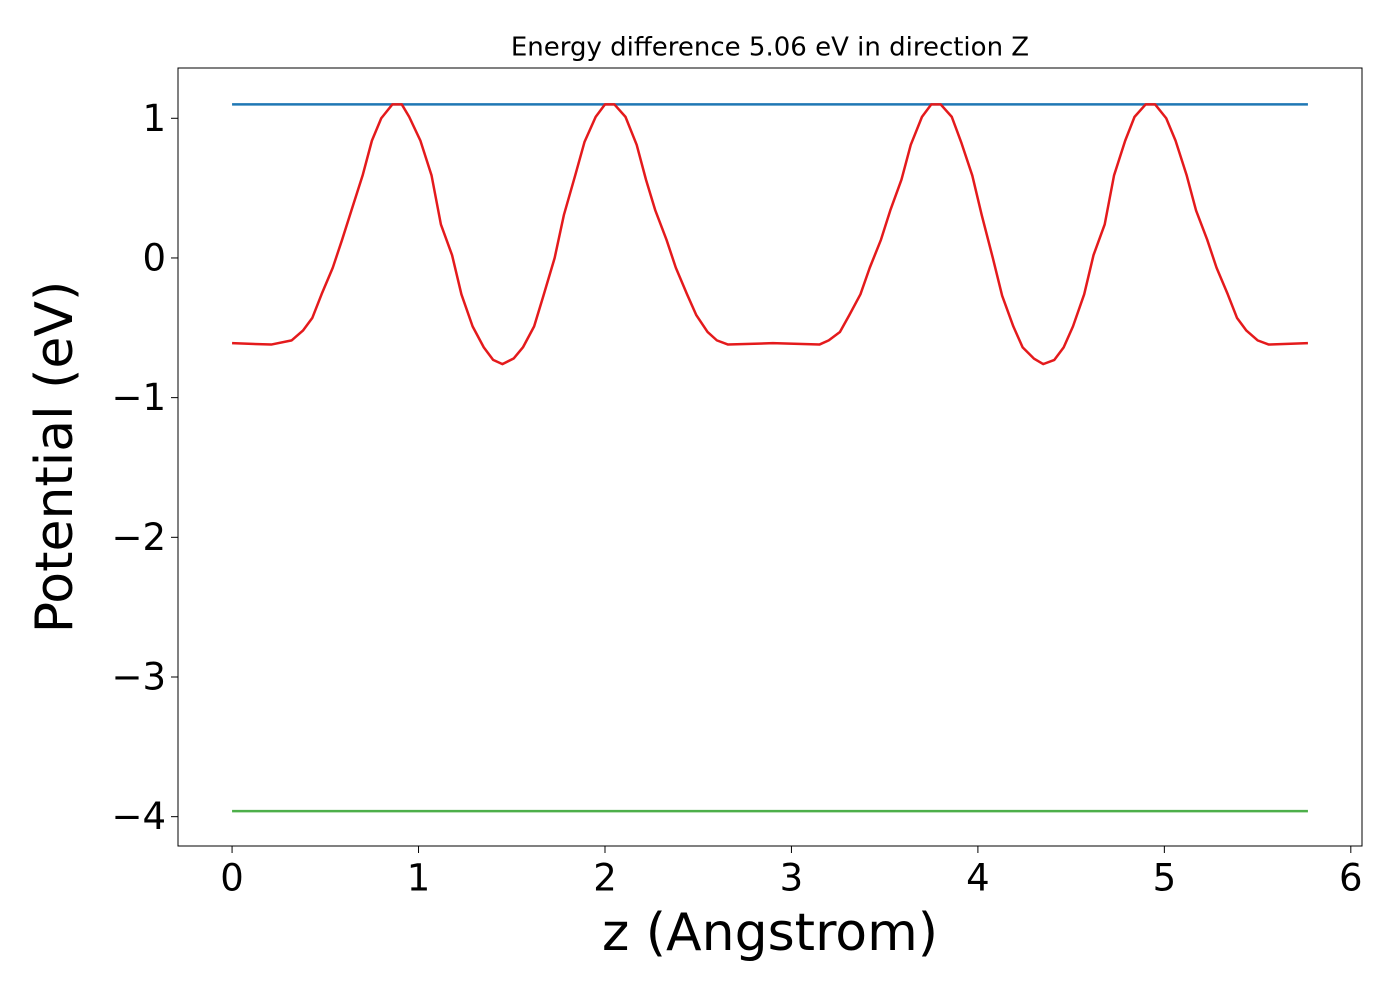  What do you see at coordinates (978, 878) in the screenshot?
I see `x-tick-label: 4` at bounding box center [978, 878].